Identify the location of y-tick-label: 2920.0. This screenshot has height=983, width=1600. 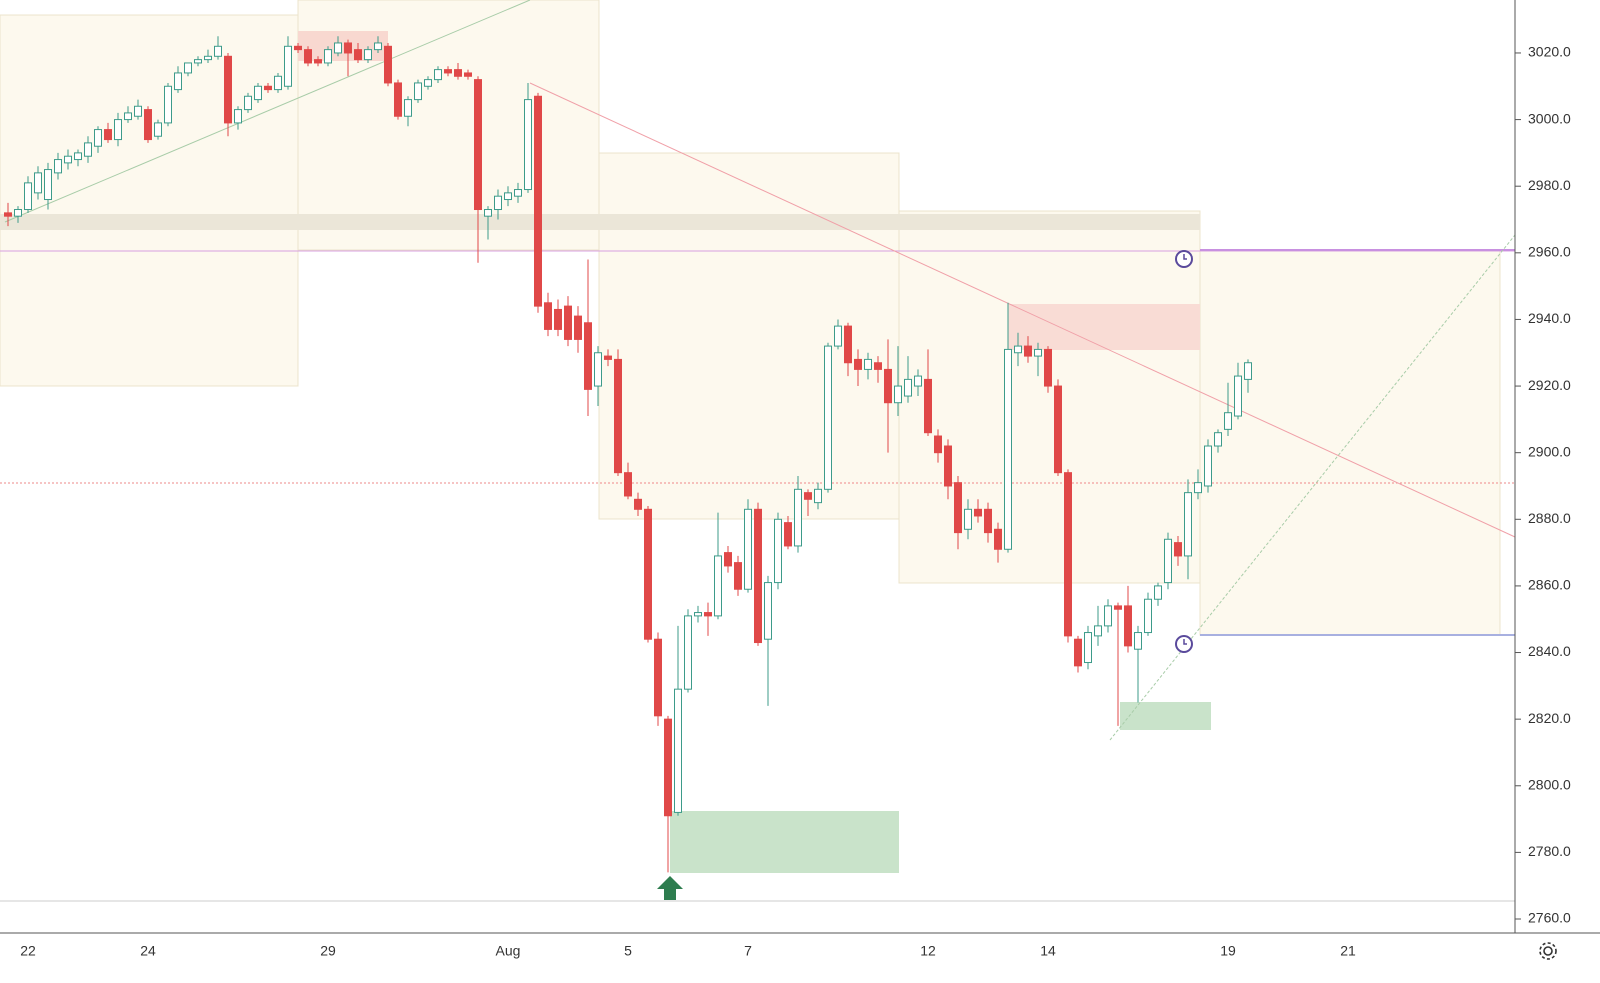
(1549, 385).